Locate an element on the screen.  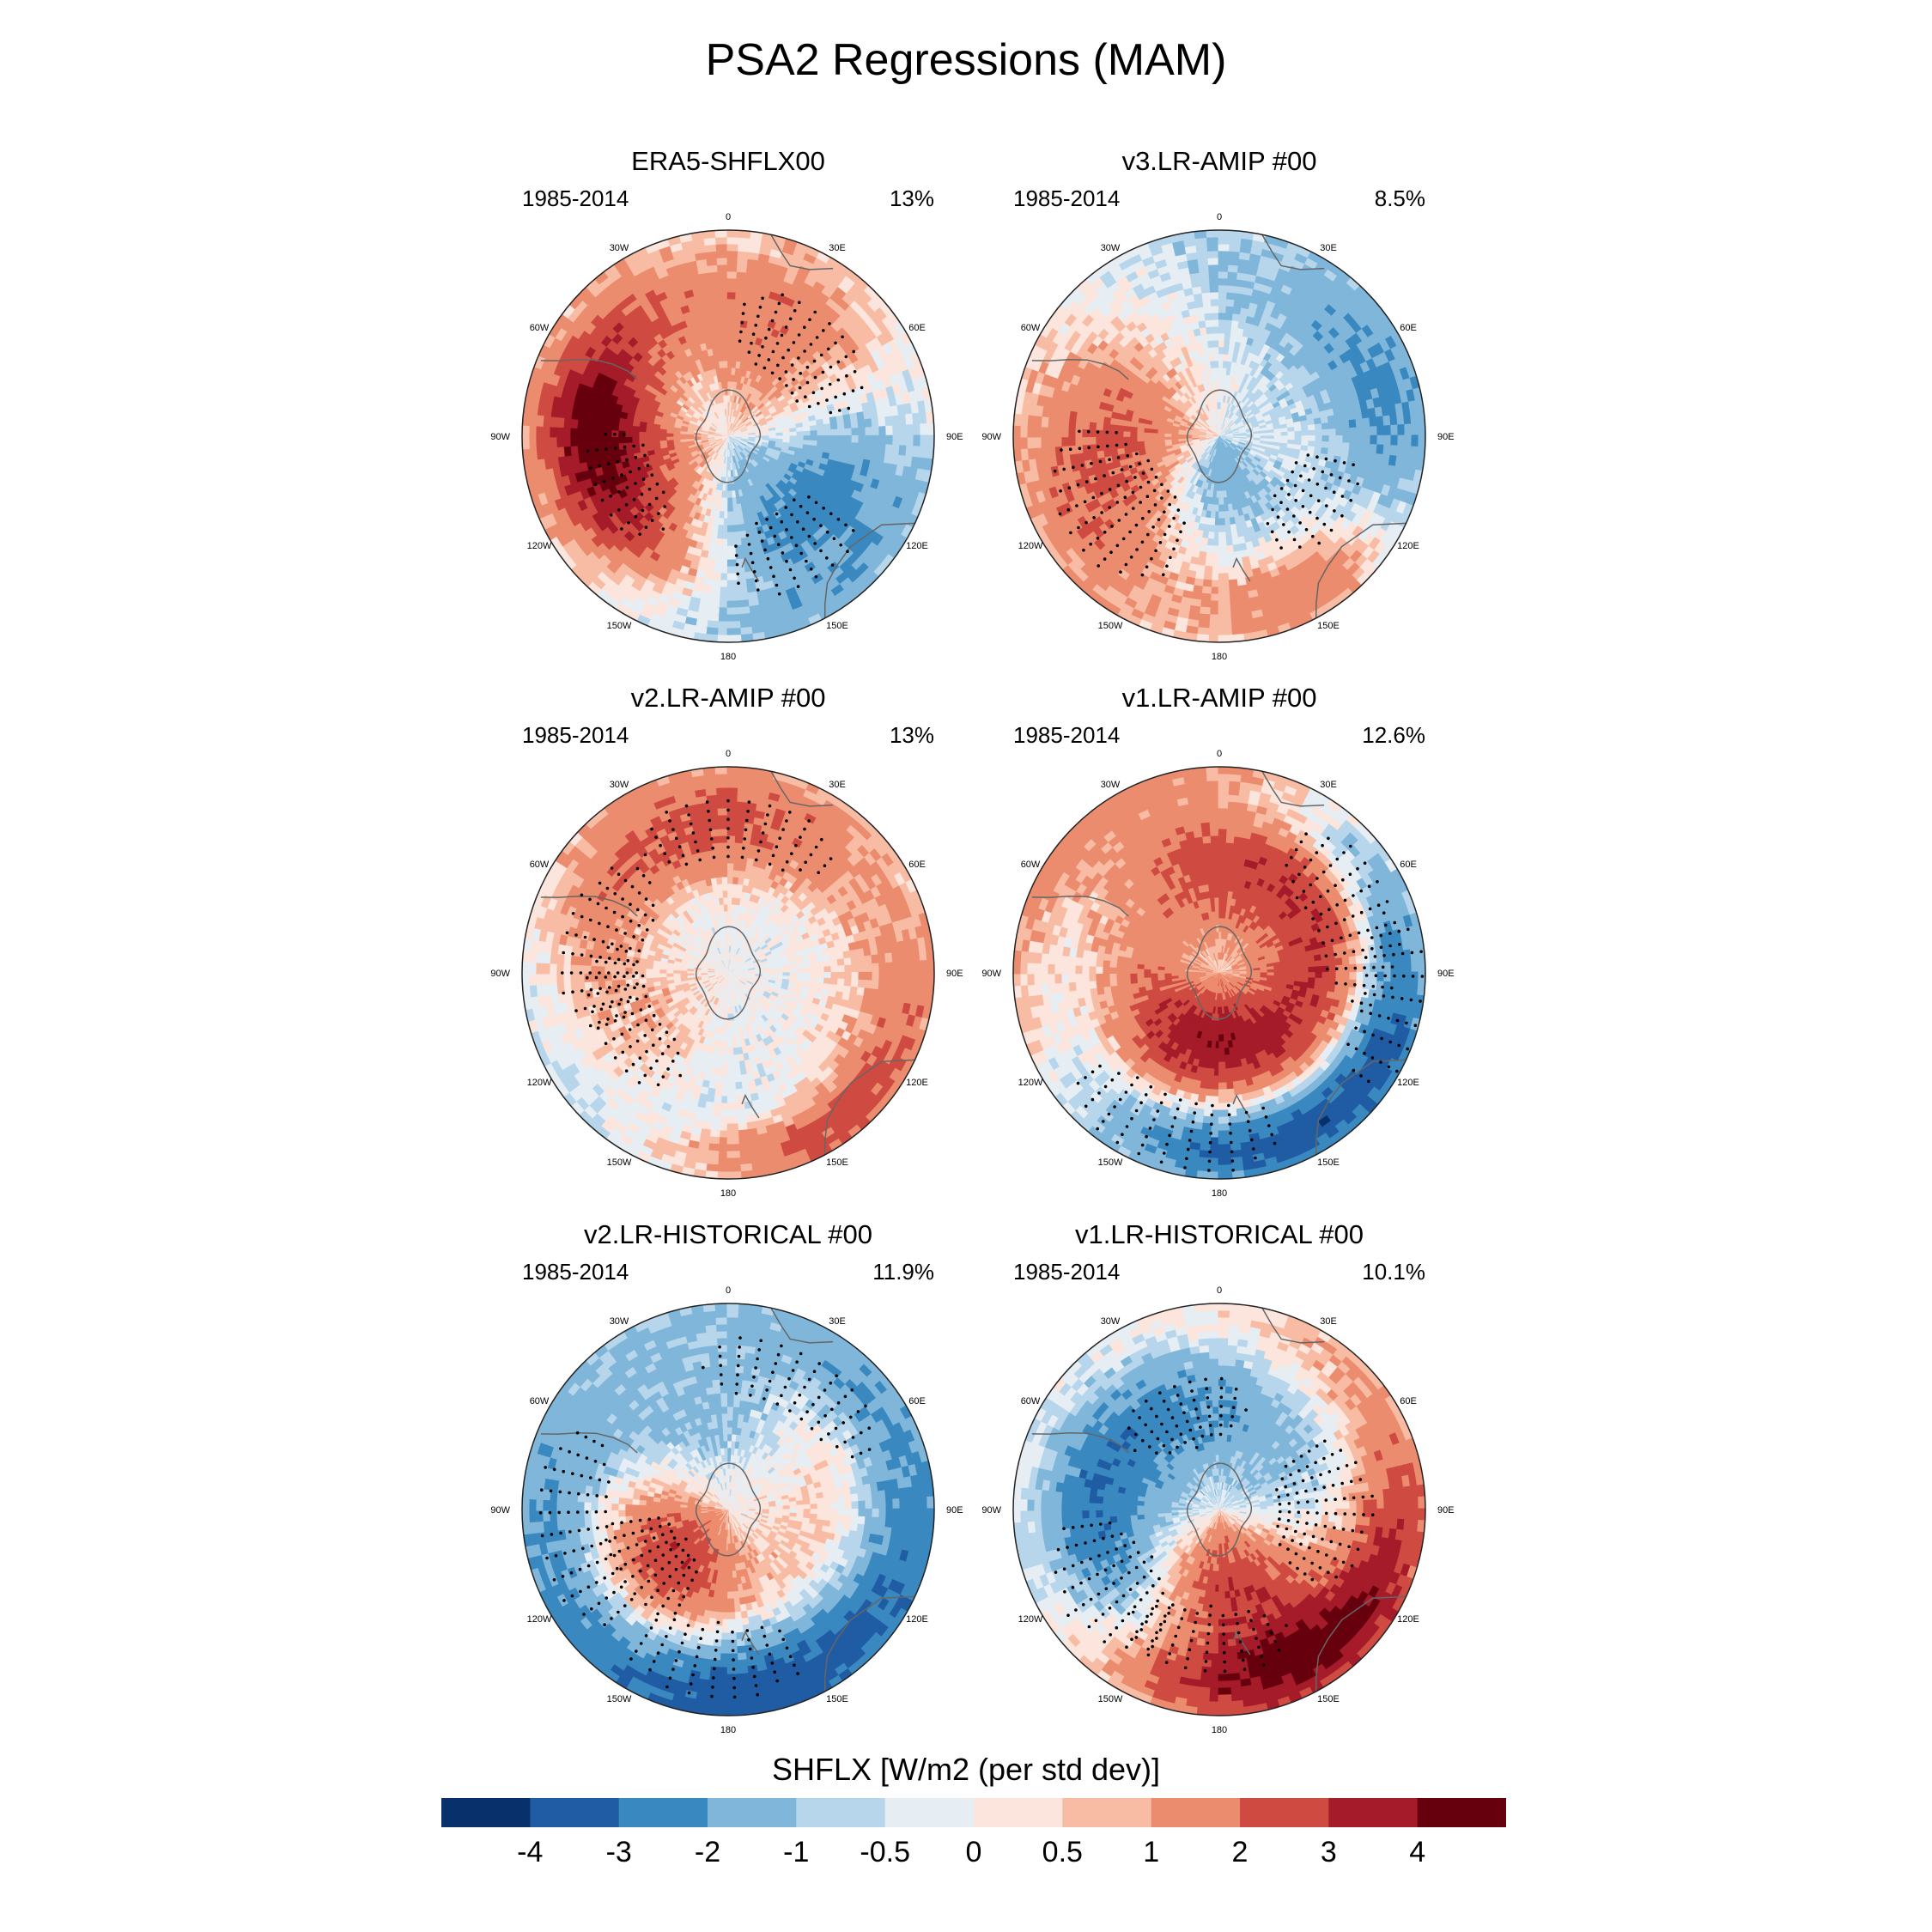
panel-period: 1985-2014 is located at coordinates (576, 198).